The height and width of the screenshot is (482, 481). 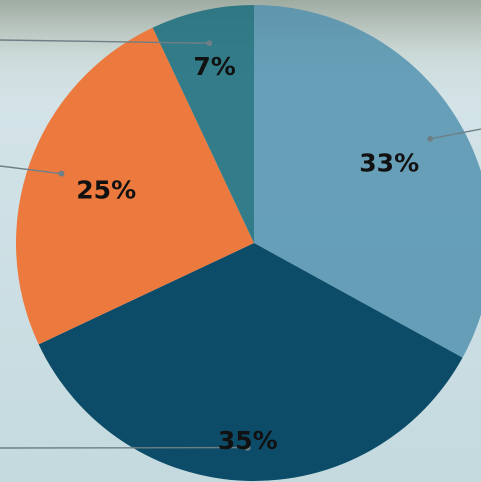 What do you see at coordinates (214, 66) in the screenshot?
I see `slice-label-4: 7%` at bounding box center [214, 66].